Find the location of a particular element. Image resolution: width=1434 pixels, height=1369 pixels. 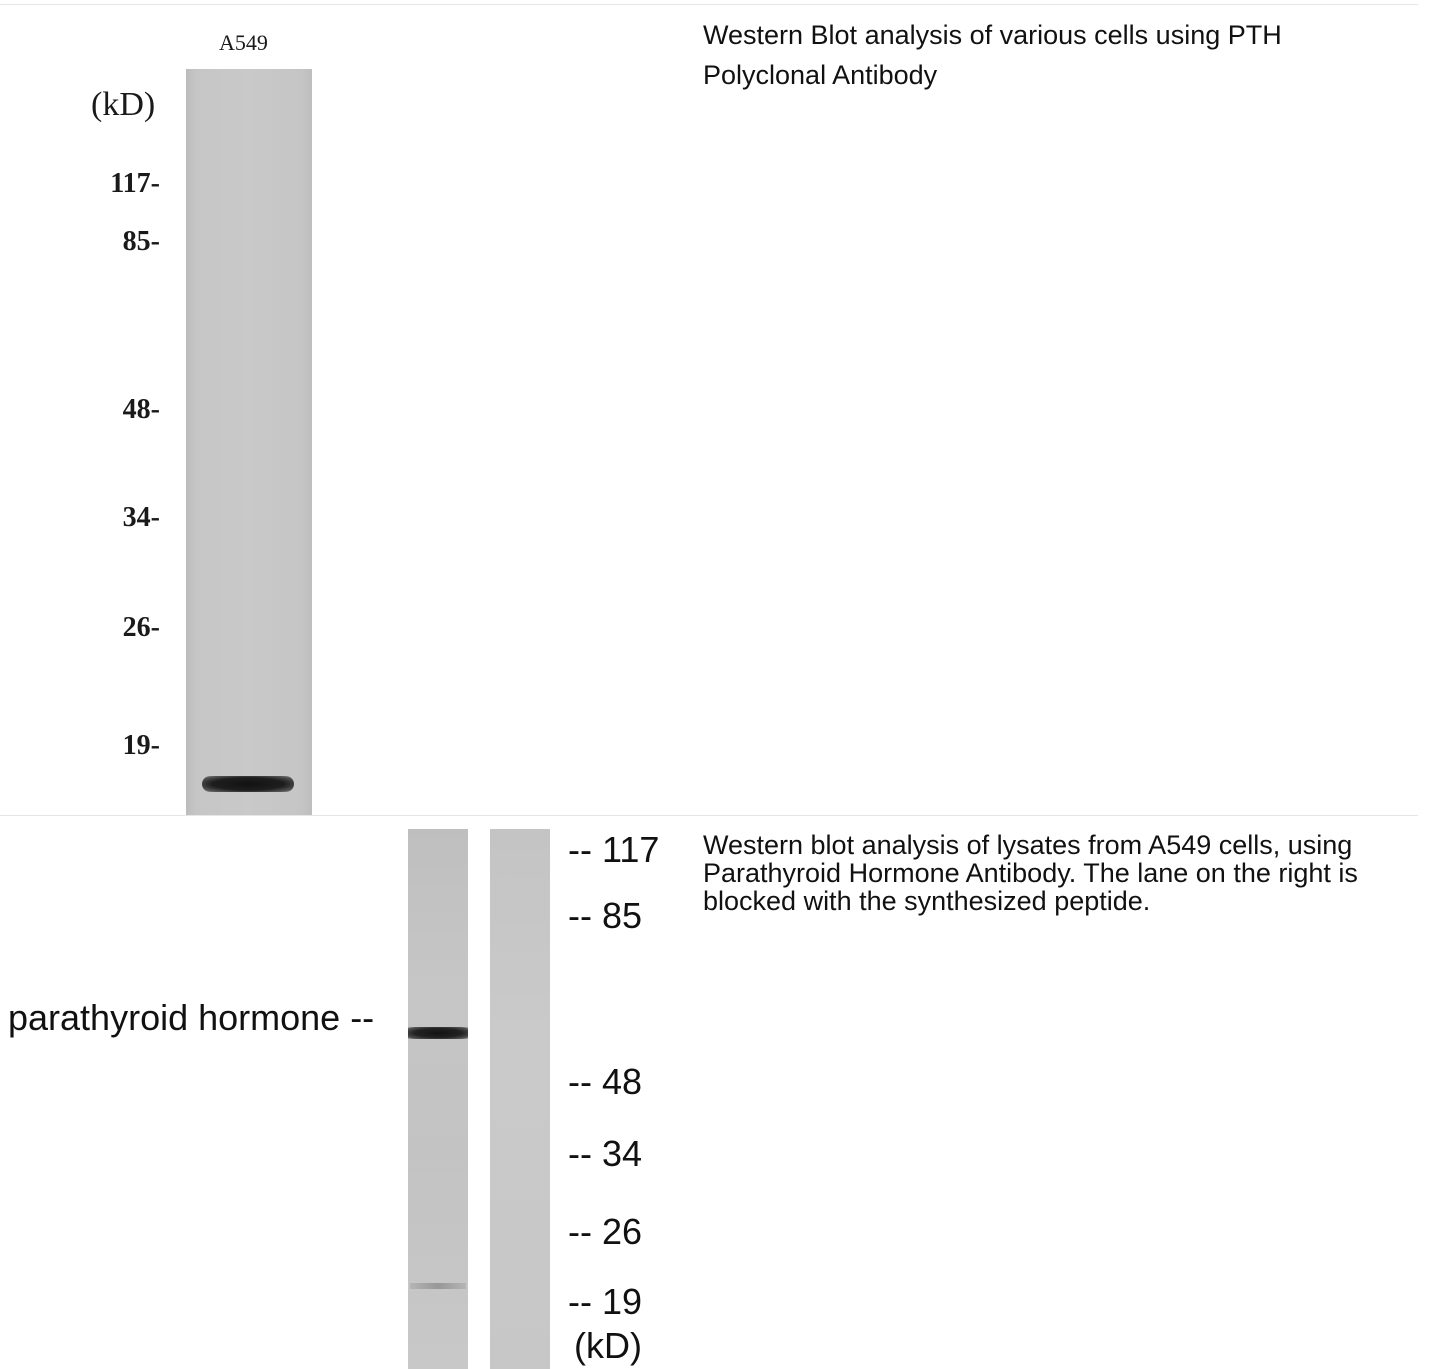

blot-lane-untreated is located at coordinates (438, 1099).